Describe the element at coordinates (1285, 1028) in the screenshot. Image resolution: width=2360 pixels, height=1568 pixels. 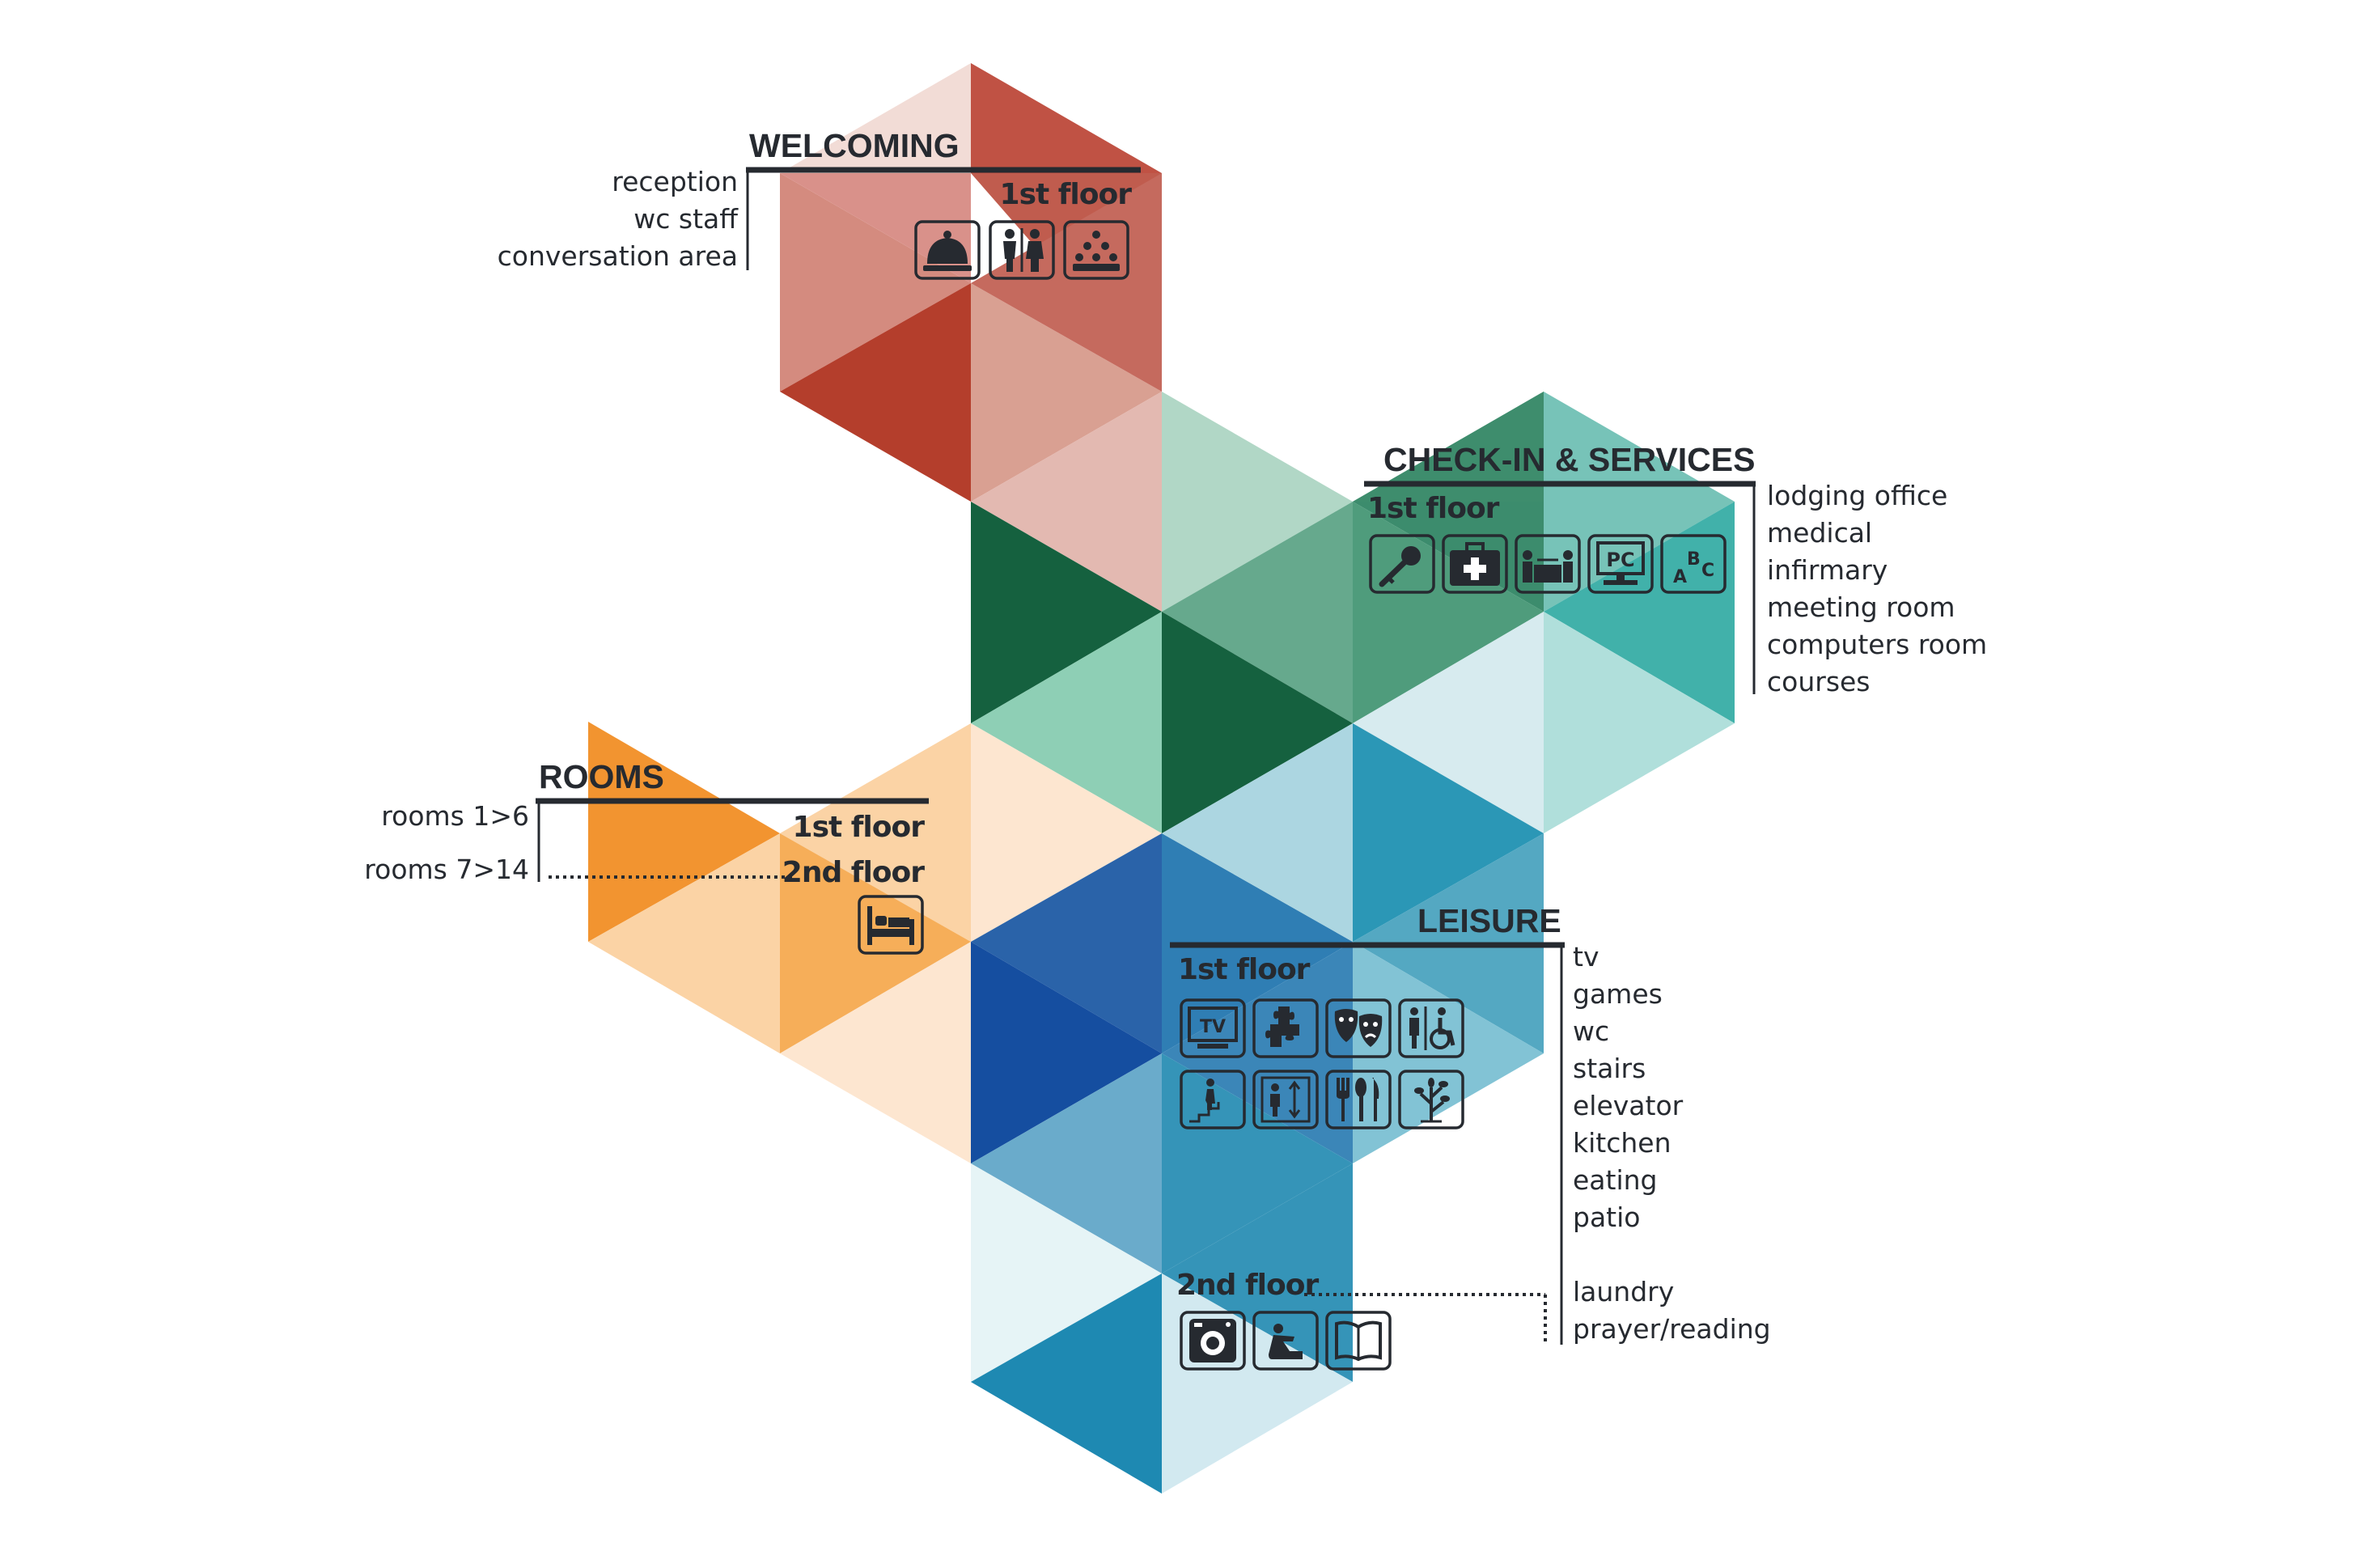
I see `games-puzzle-icon` at that location.